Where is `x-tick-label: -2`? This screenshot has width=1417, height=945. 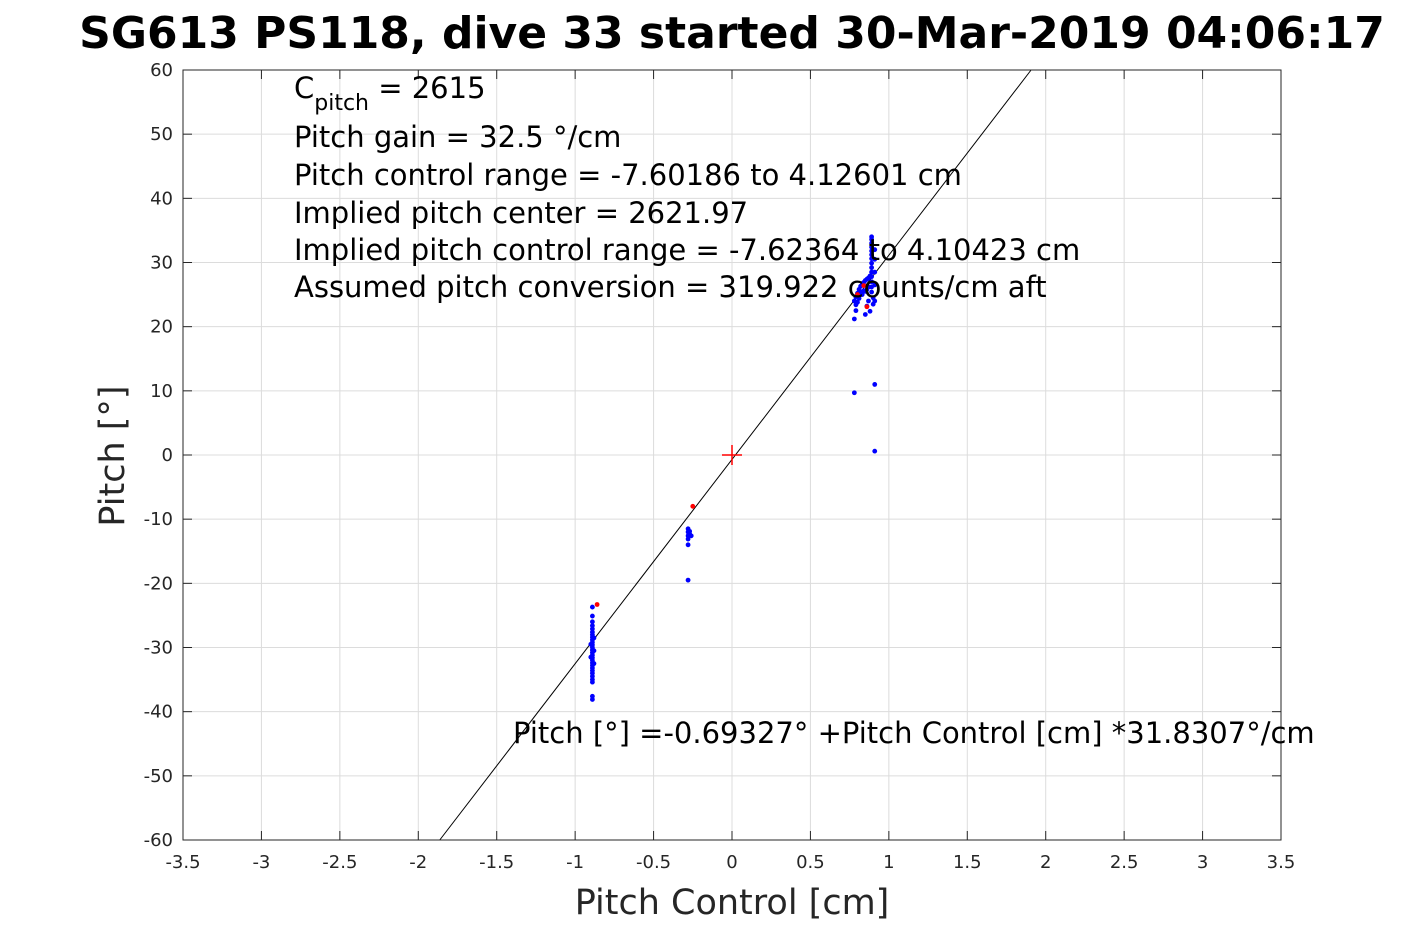
x-tick-label: -2 is located at coordinates (418, 862).